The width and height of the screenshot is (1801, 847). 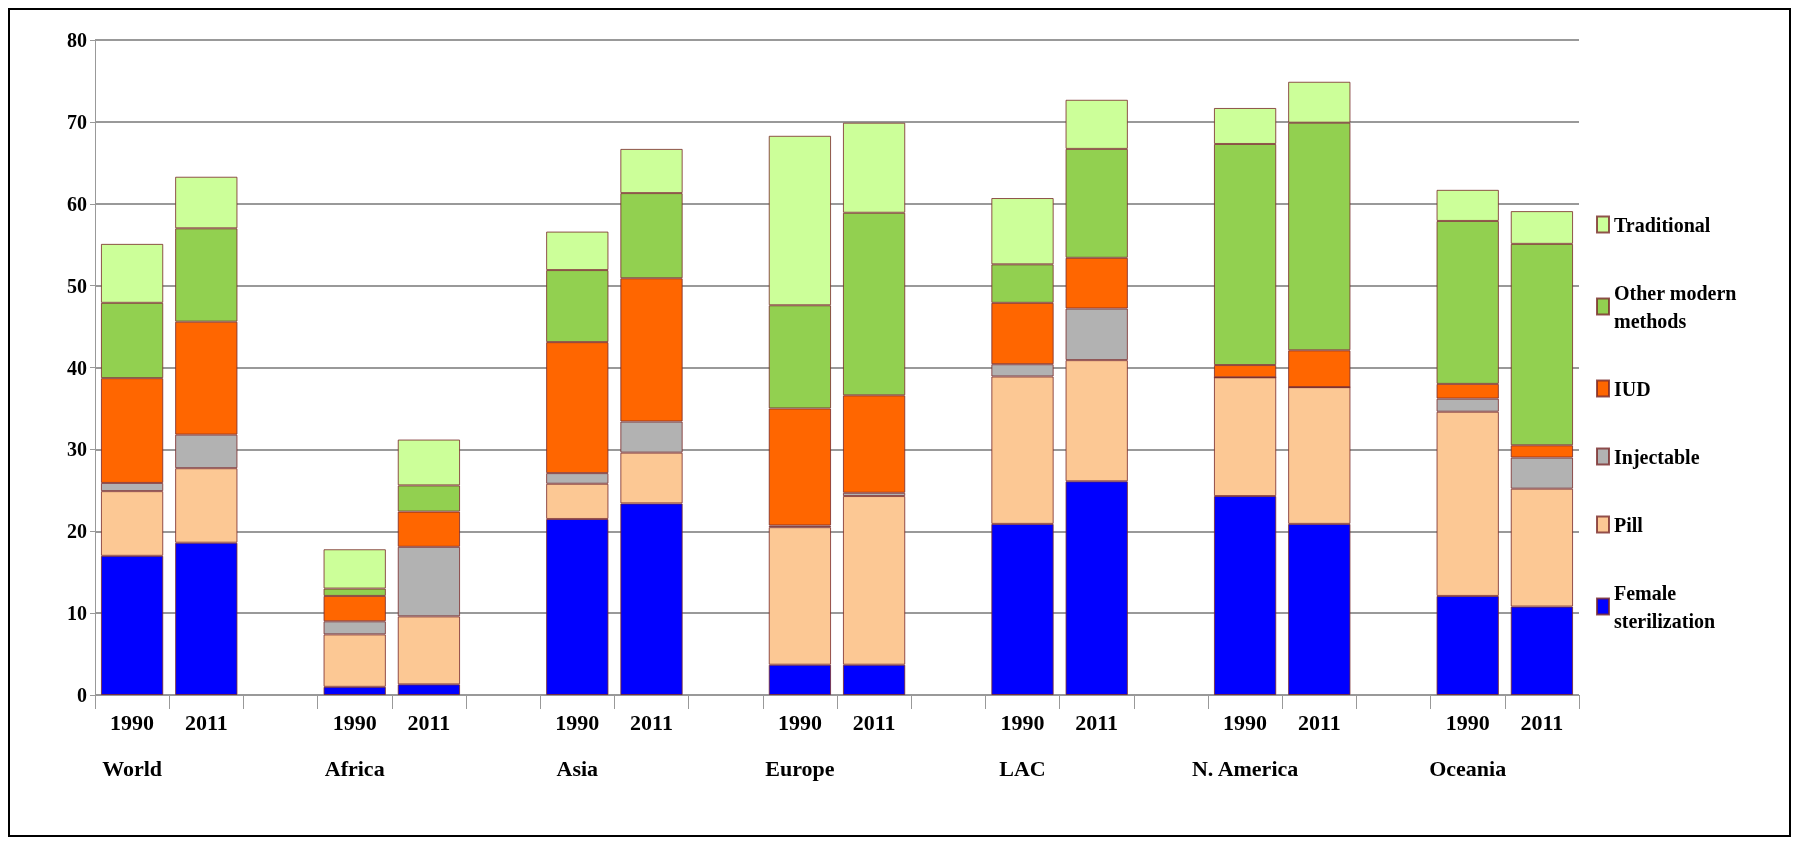 I want to click on text: LAC, so click(x=1022, y=768).